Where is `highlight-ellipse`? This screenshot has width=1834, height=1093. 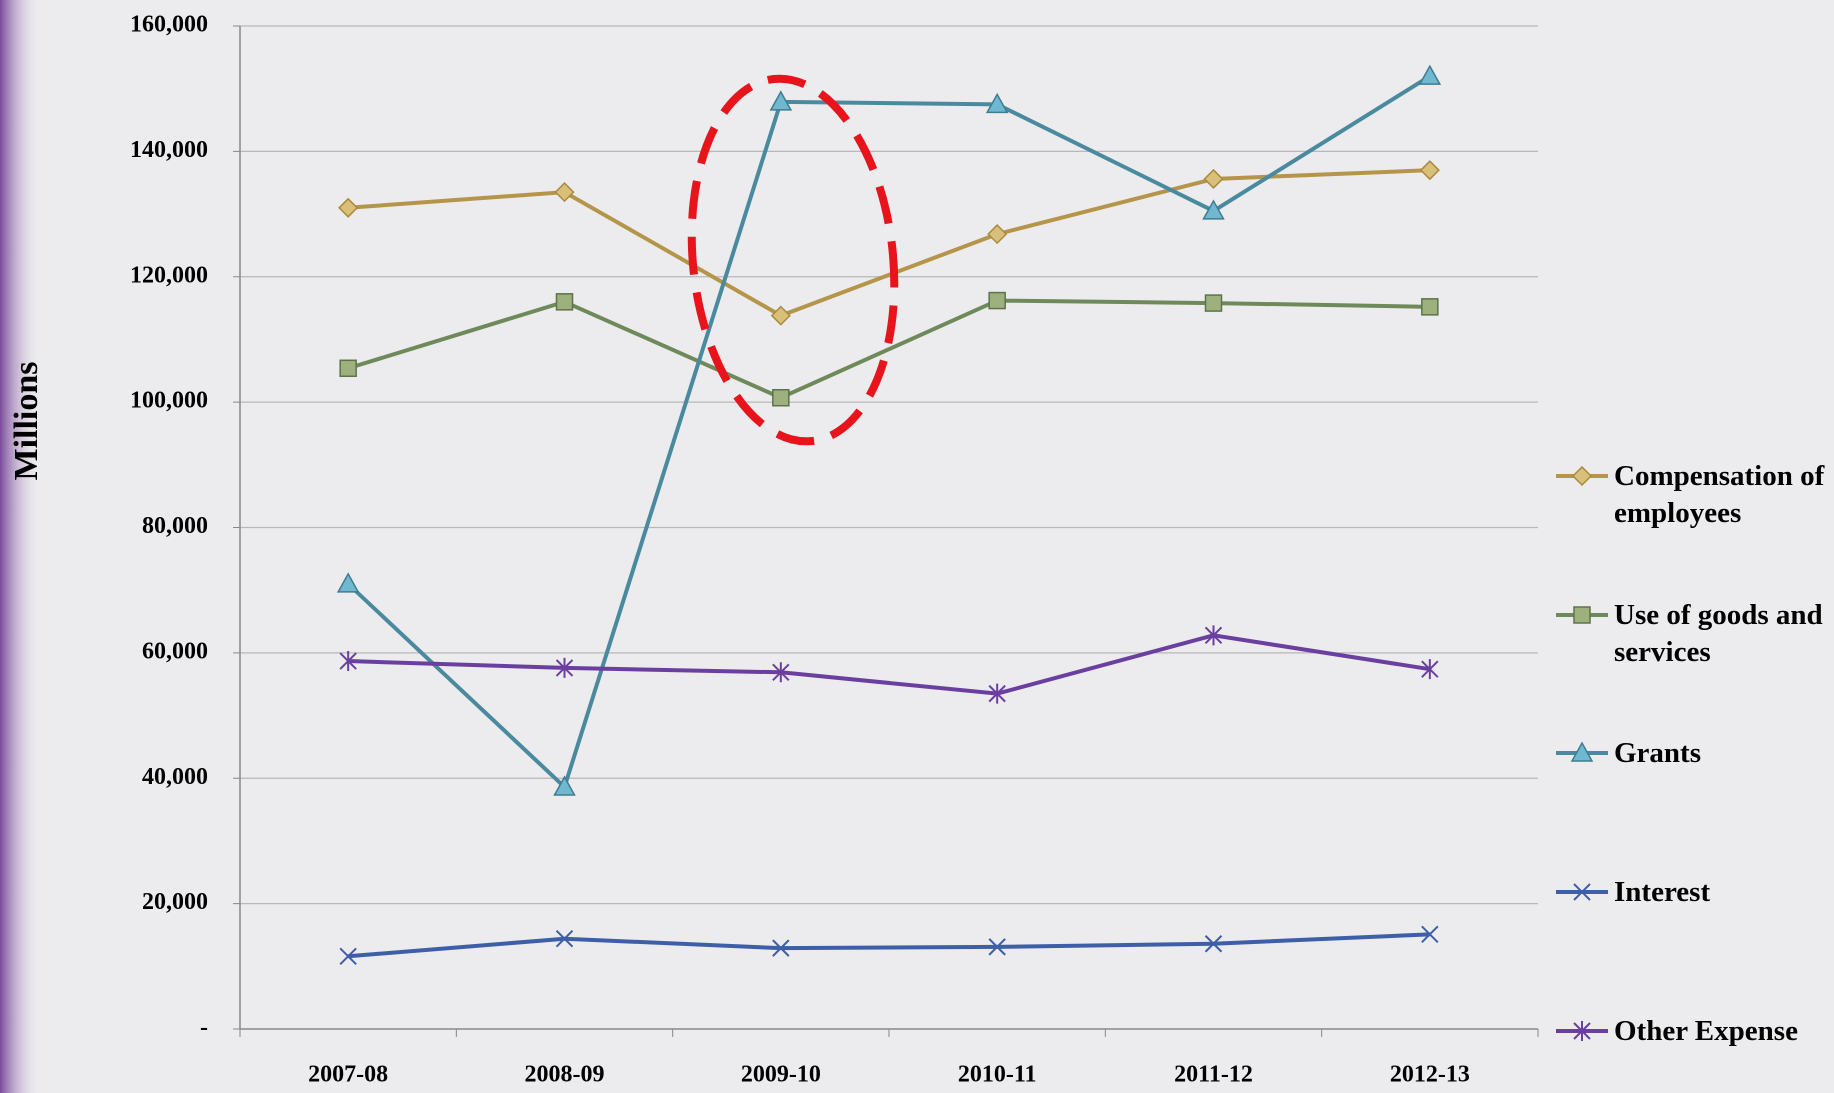 highlight-ellipse is located at coordinates (793, 260).